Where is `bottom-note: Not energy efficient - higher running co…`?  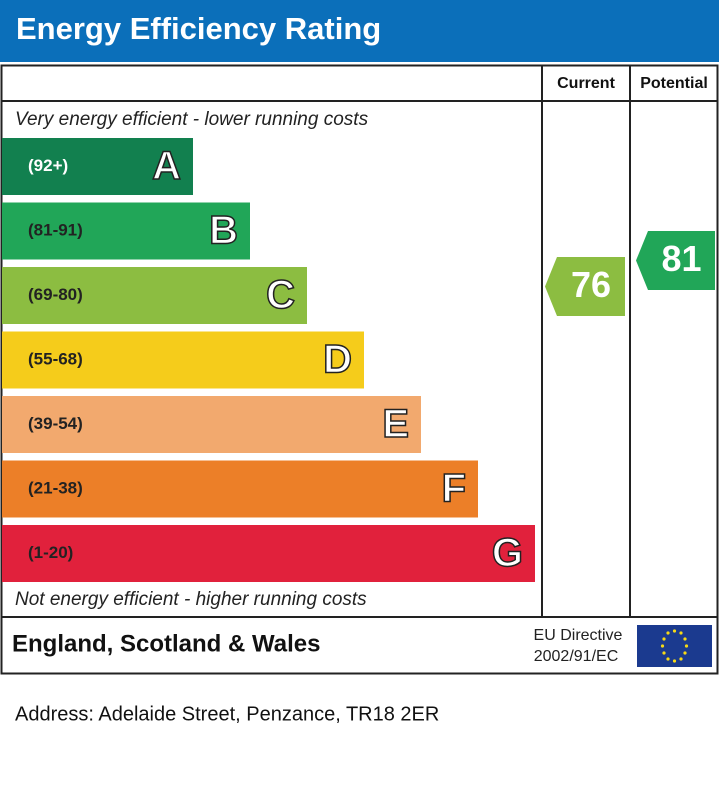
bottom-note: Not energy efficient - higher running co… is located at coordinates (191, 599).